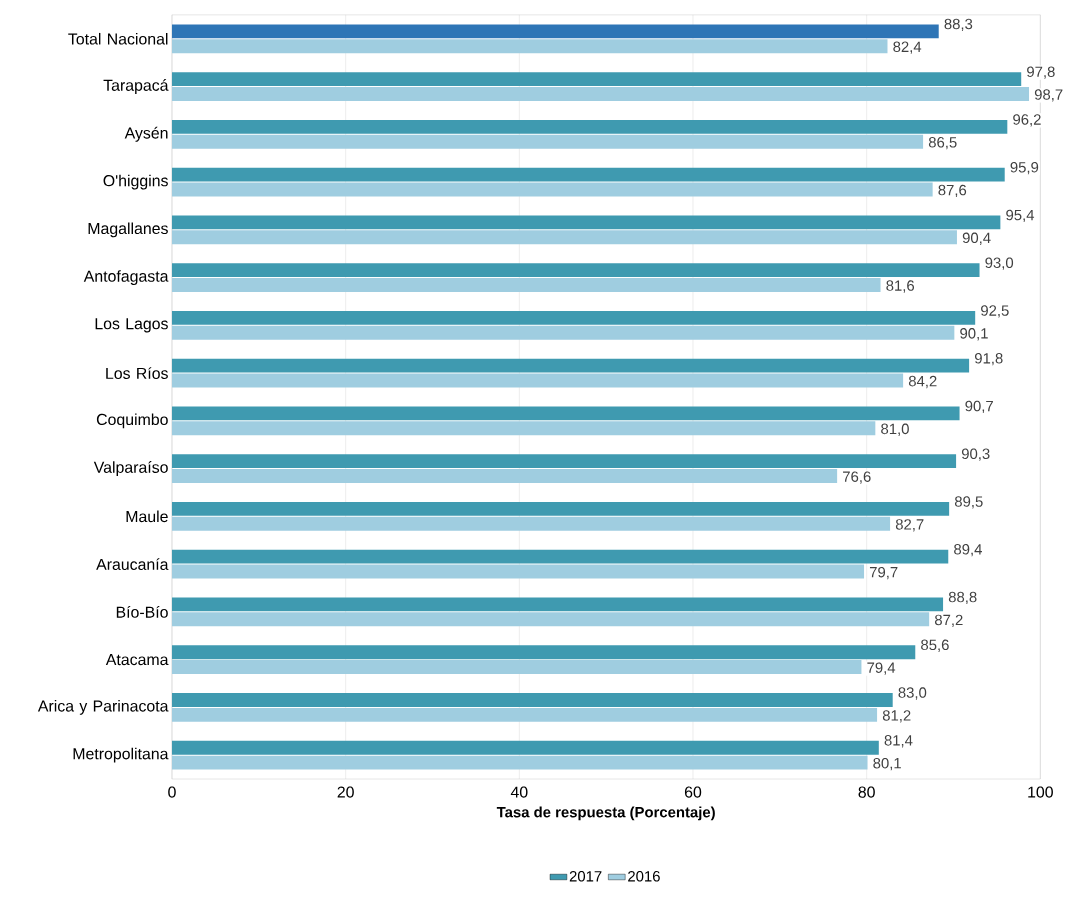  Describe the element at coordinates (142, 611) in the screenshot. I see `y-tick-label: Bío-Bío` at that location.